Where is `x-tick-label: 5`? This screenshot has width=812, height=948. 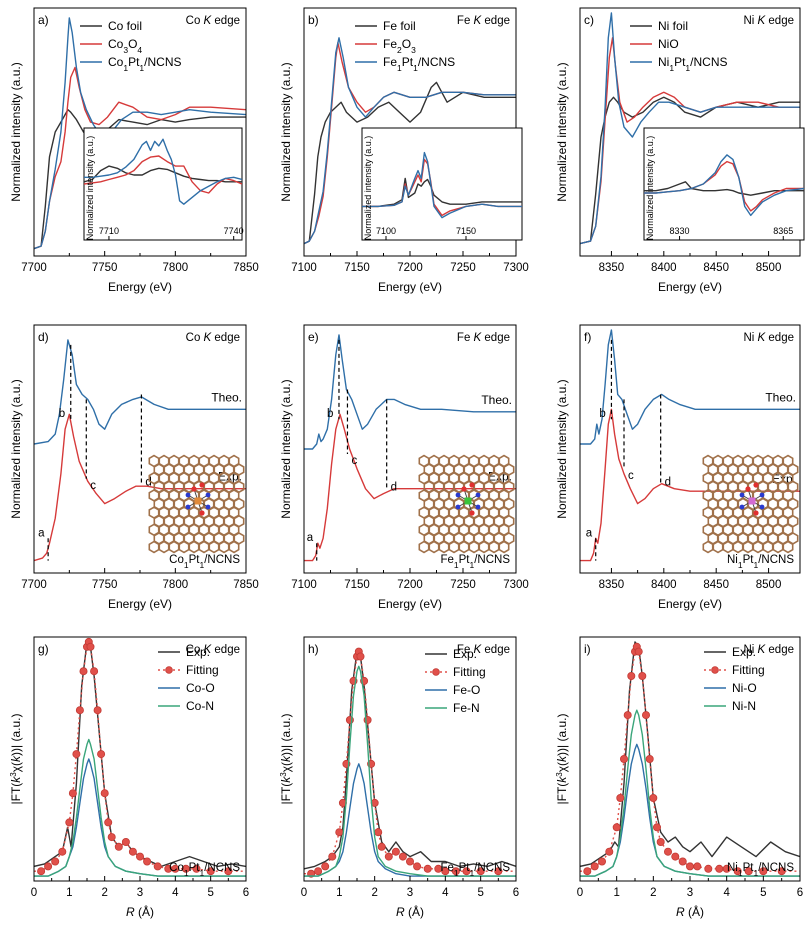
x-tick-label: 5 is located at coordinates (210, 893).